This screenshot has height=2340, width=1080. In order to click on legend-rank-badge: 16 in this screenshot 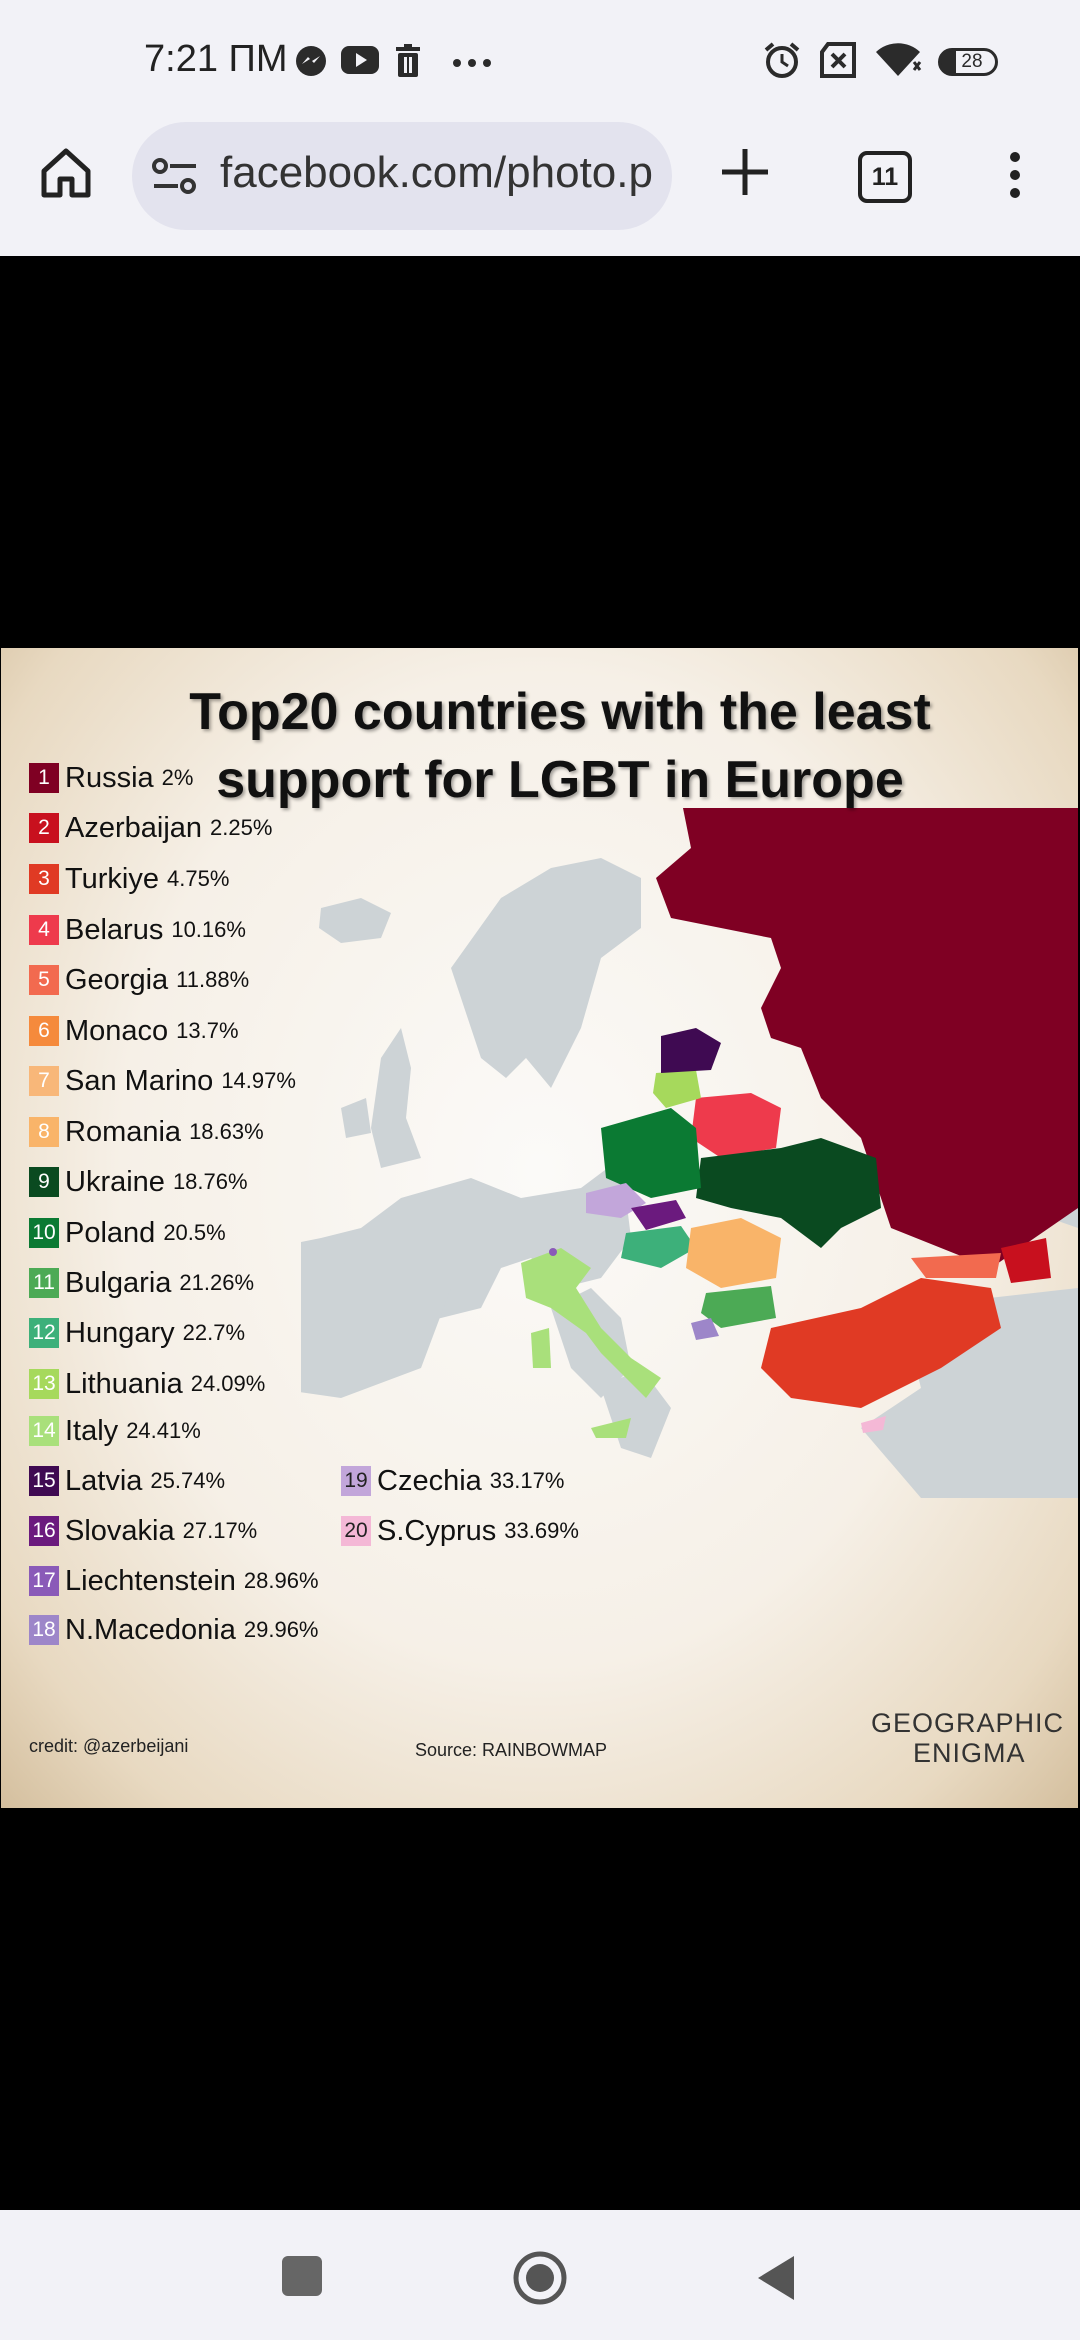, I will do `click(44, 1531)`.